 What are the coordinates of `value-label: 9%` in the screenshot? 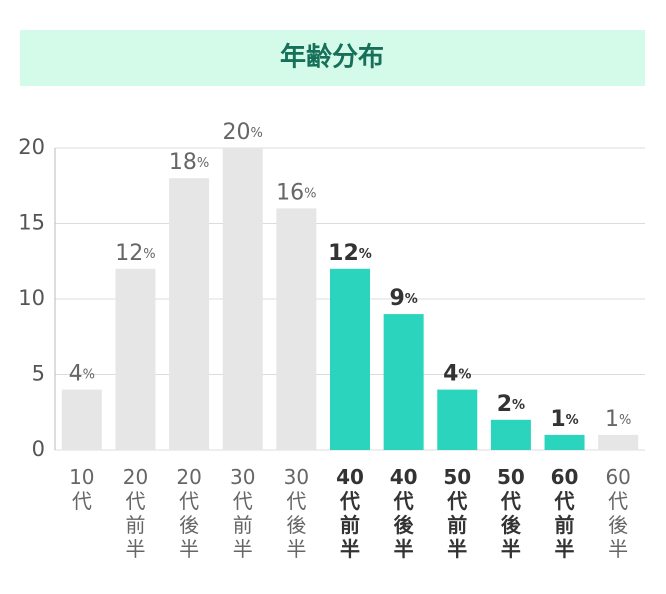 It's located at (403, 298).